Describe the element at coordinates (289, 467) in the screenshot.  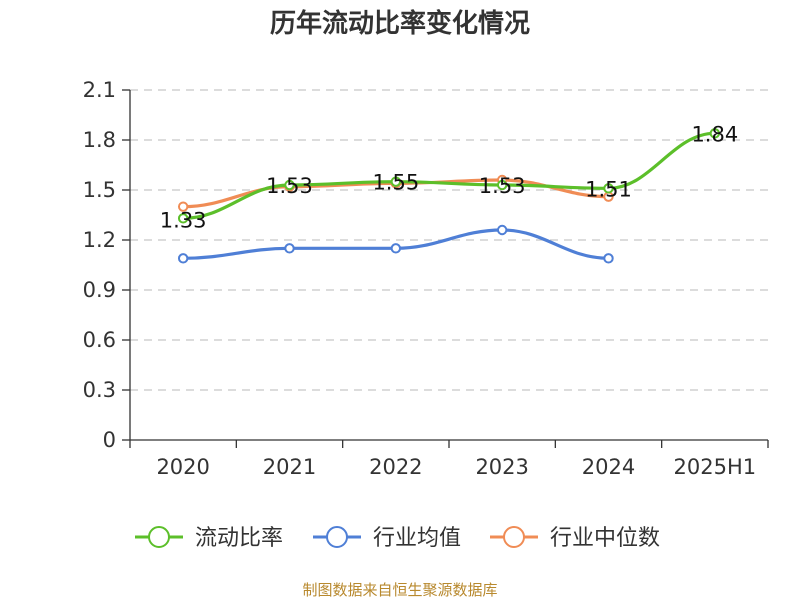
I see `x-tick-label: 2021` at that location.